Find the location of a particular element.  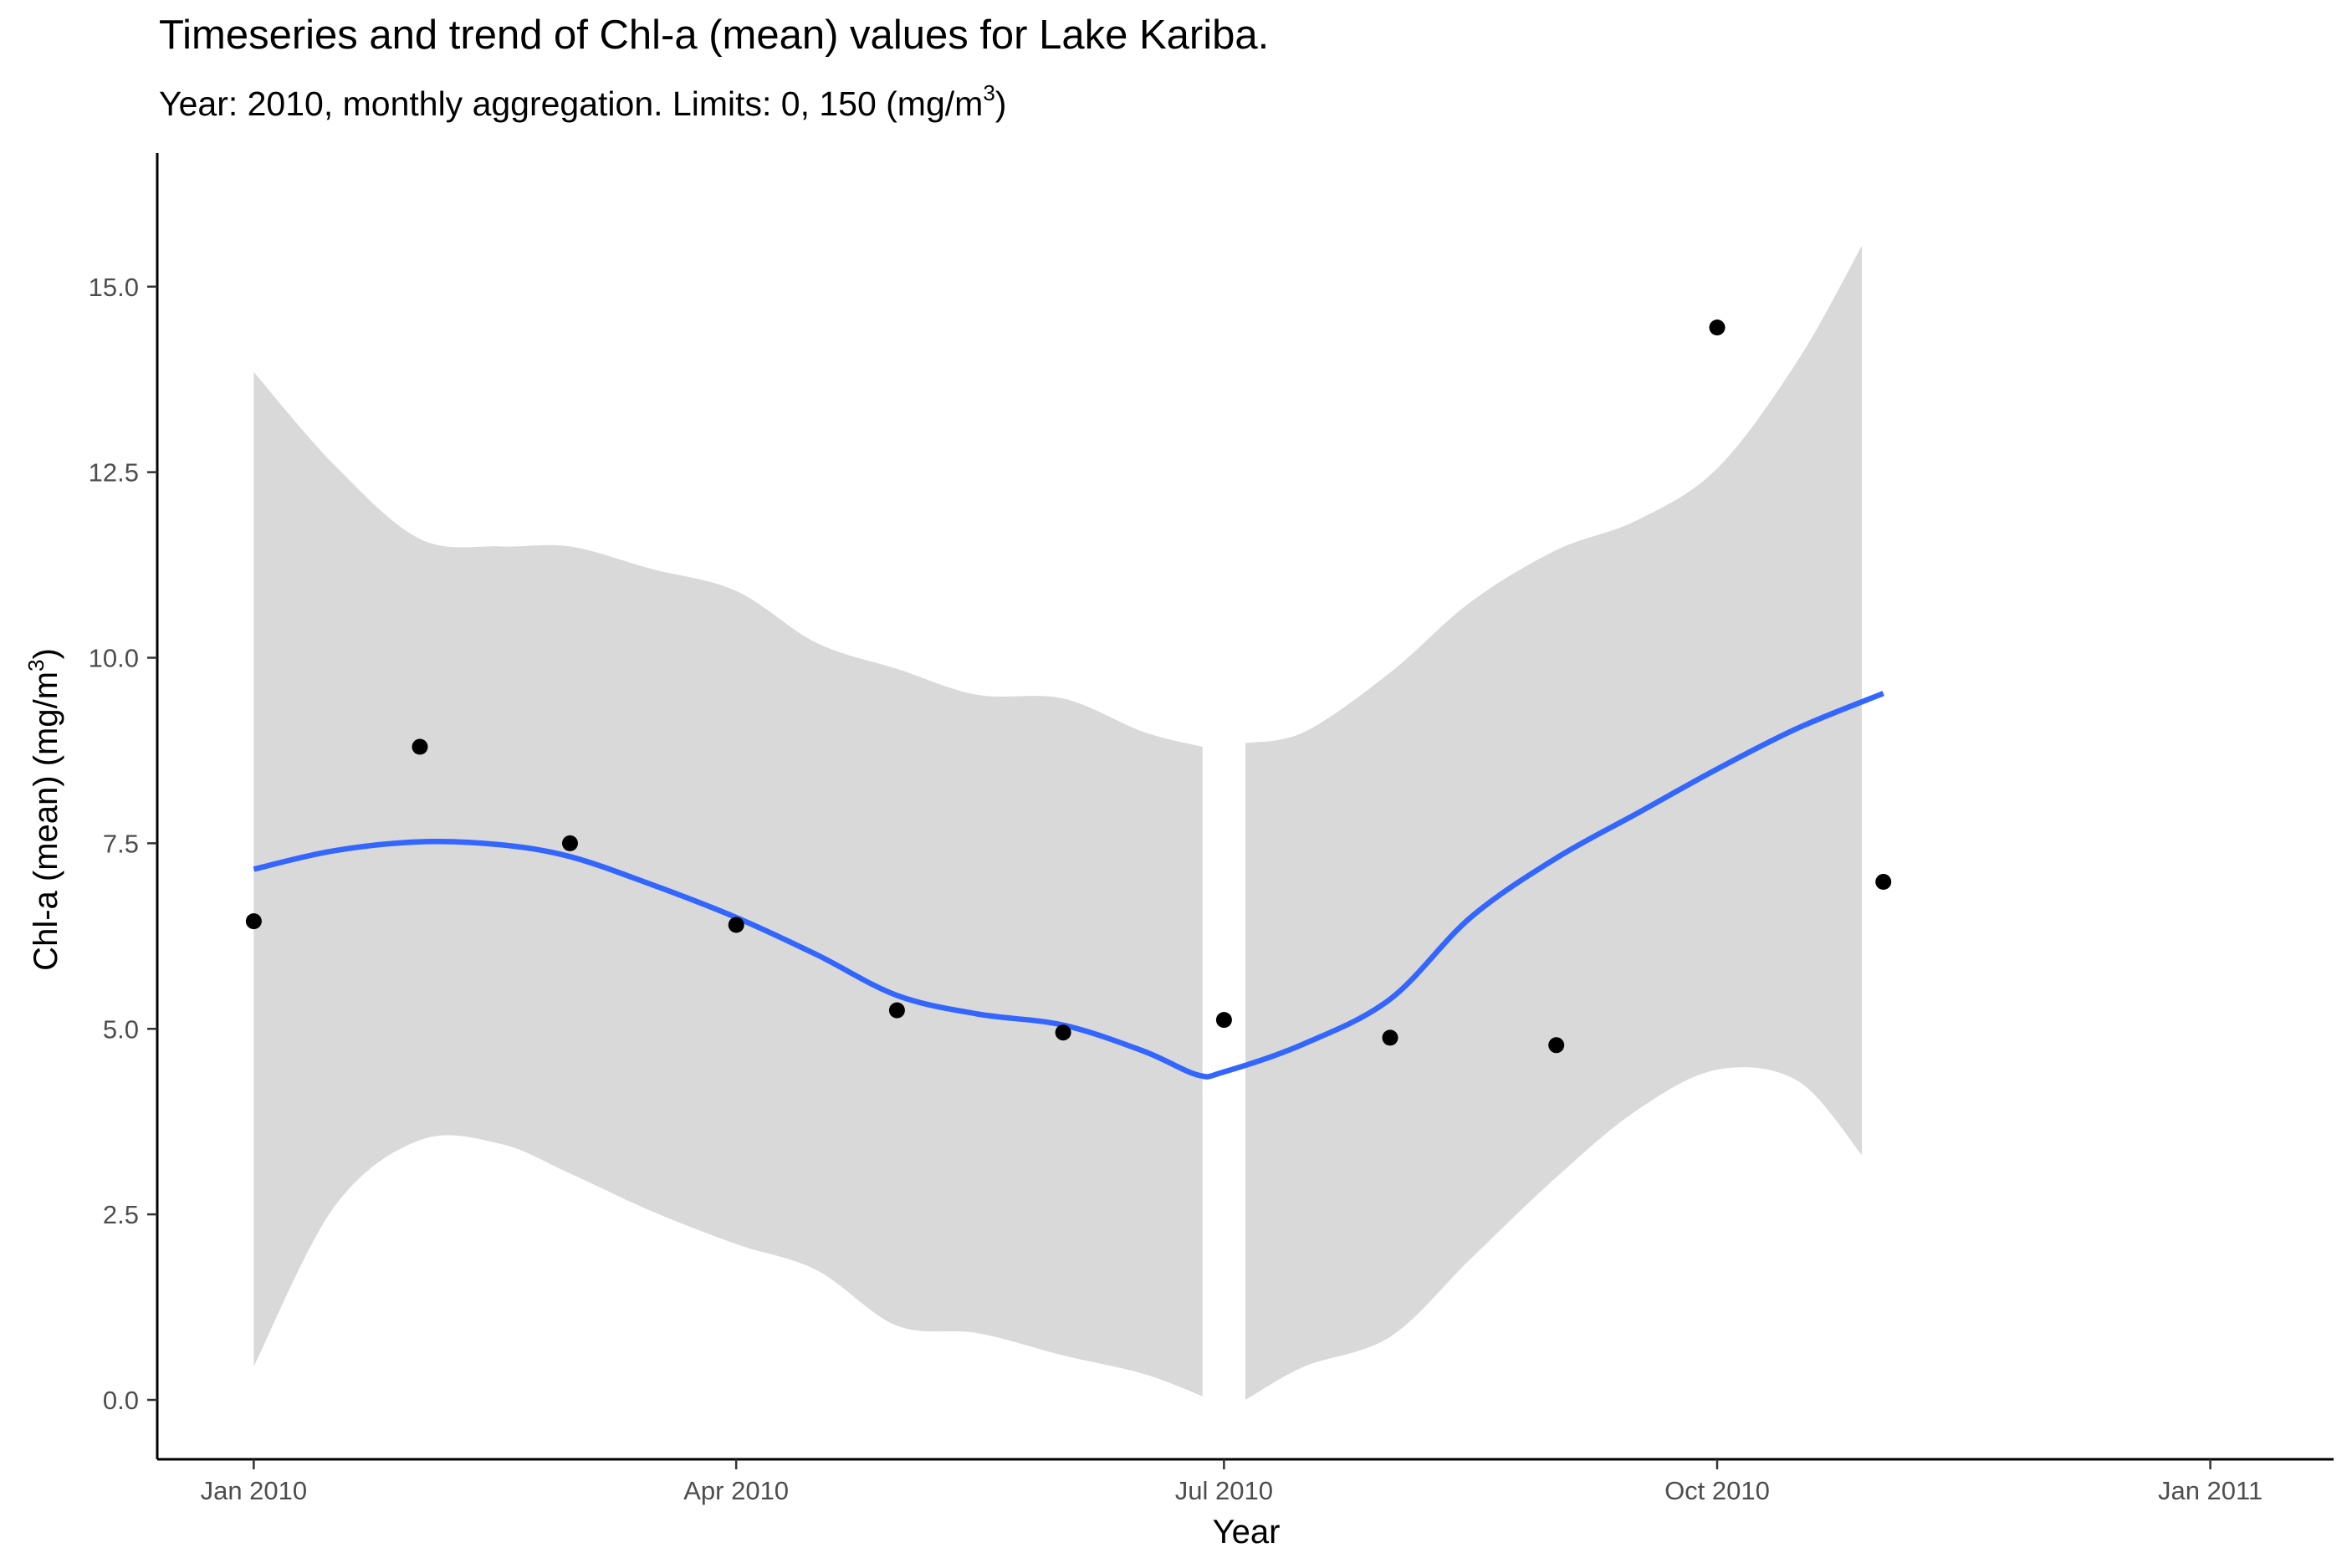

x-tick-label: Jan 2011 is located at coordinates (2210, 1490).